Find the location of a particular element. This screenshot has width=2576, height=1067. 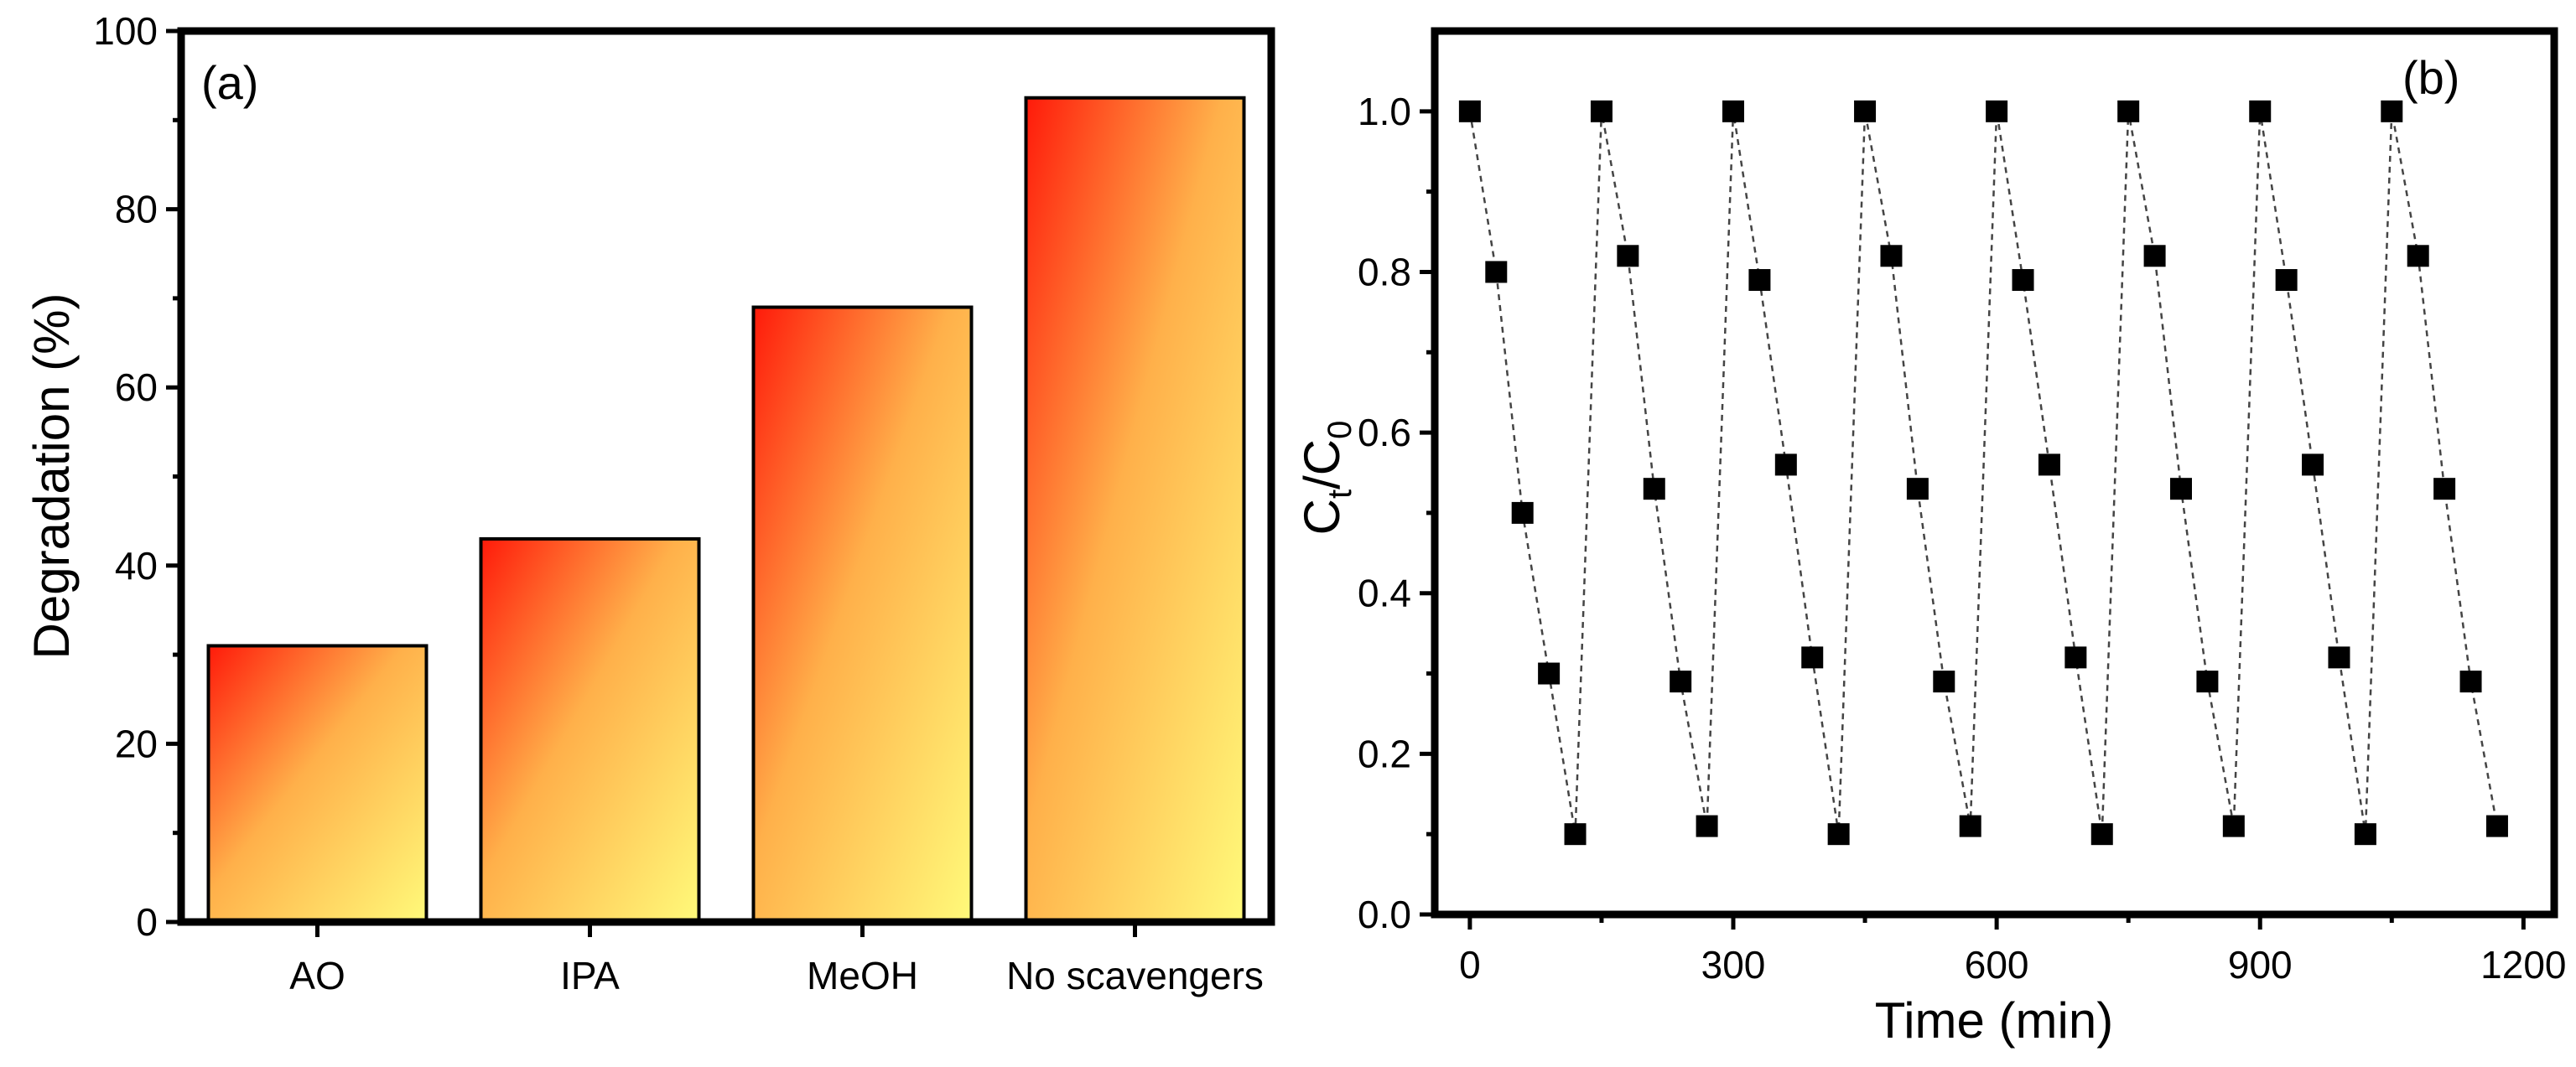

bar-meoh is located at coordinates (862, 614).